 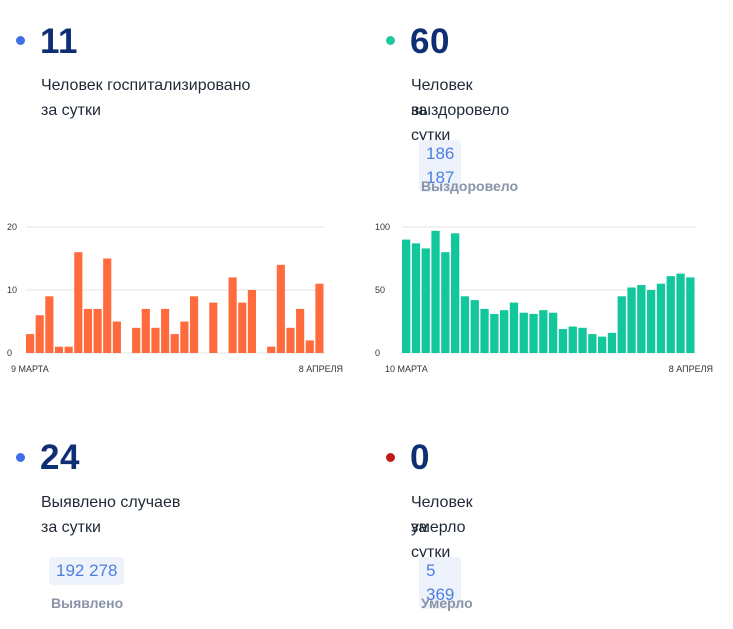 I want to click on hospitalized-value: 11, so click(x=59, y=41).